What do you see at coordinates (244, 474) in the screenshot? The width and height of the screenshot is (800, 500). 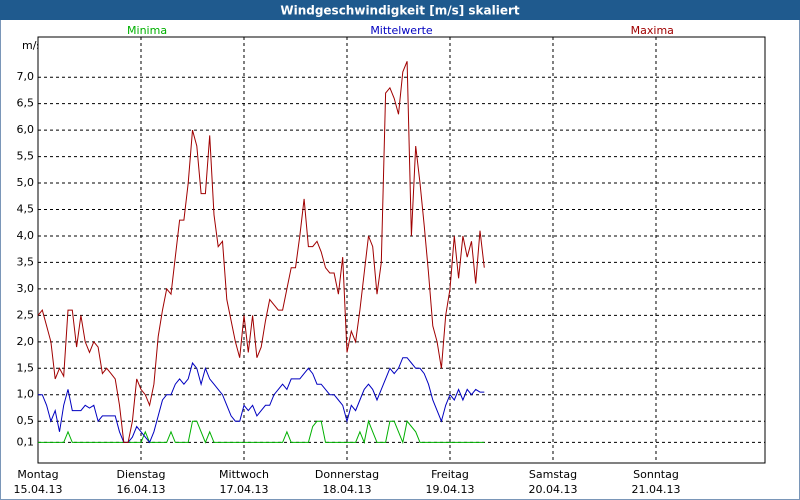 I see `x-tick-label: Mittwoch` at bounding box center [244, 474].